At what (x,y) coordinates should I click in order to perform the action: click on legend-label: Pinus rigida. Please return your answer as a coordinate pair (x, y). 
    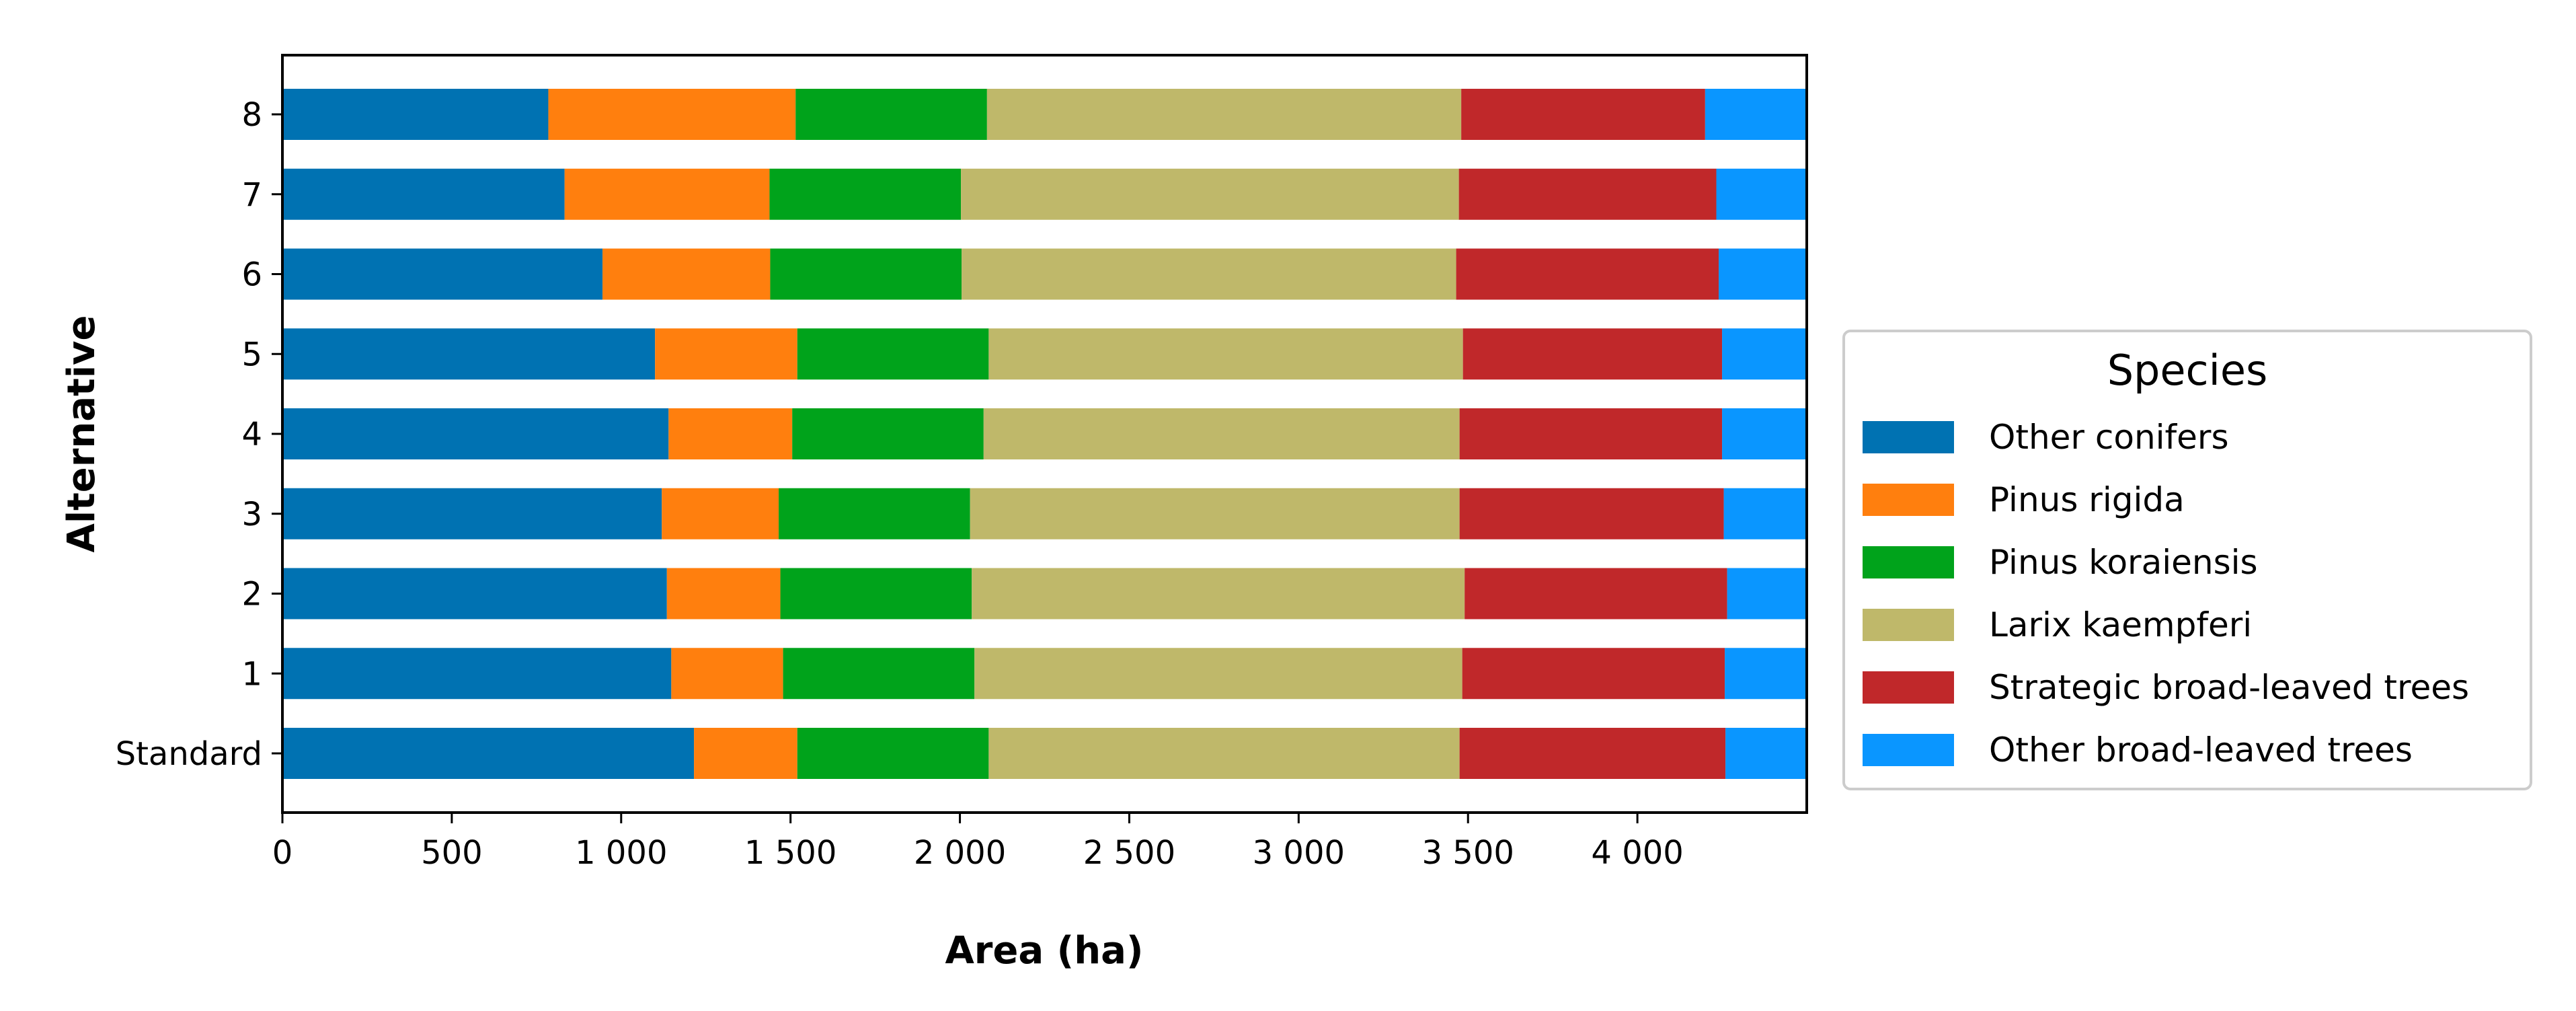
    Looking at the image, I should click on (2087, 499).